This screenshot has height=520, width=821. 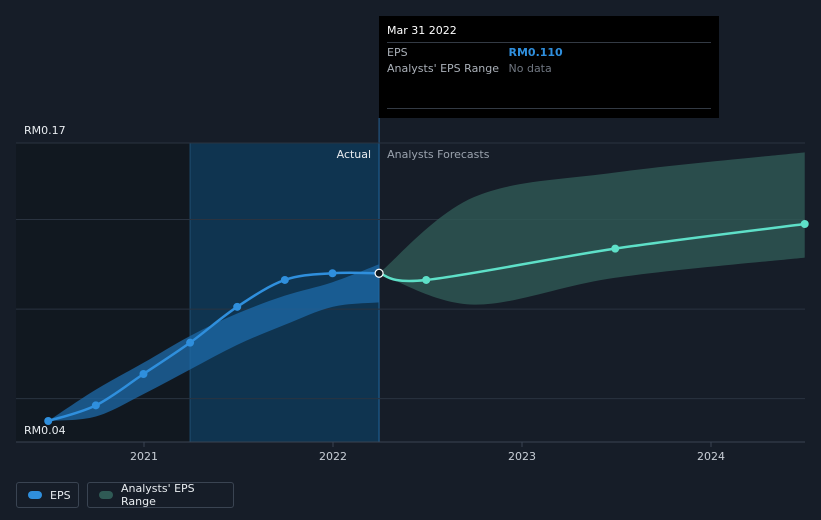 What do you see at coordinates (333, 456) in the screenshot?
I see `x-tick-label: 2022` at bounding box center [333, 456].